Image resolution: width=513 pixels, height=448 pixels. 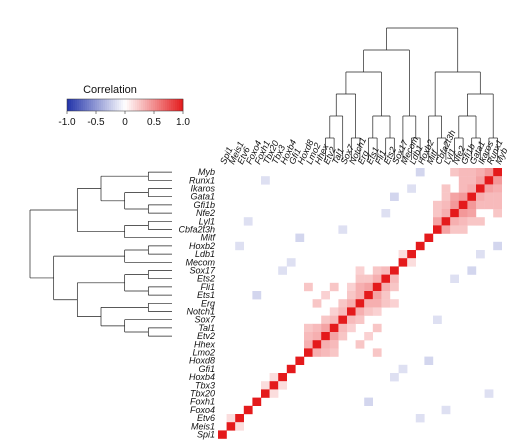 What do you see at coordinates (202, 197) in the screenshot?
I see `row-label: Gata1` at bounding box center [202, 197].